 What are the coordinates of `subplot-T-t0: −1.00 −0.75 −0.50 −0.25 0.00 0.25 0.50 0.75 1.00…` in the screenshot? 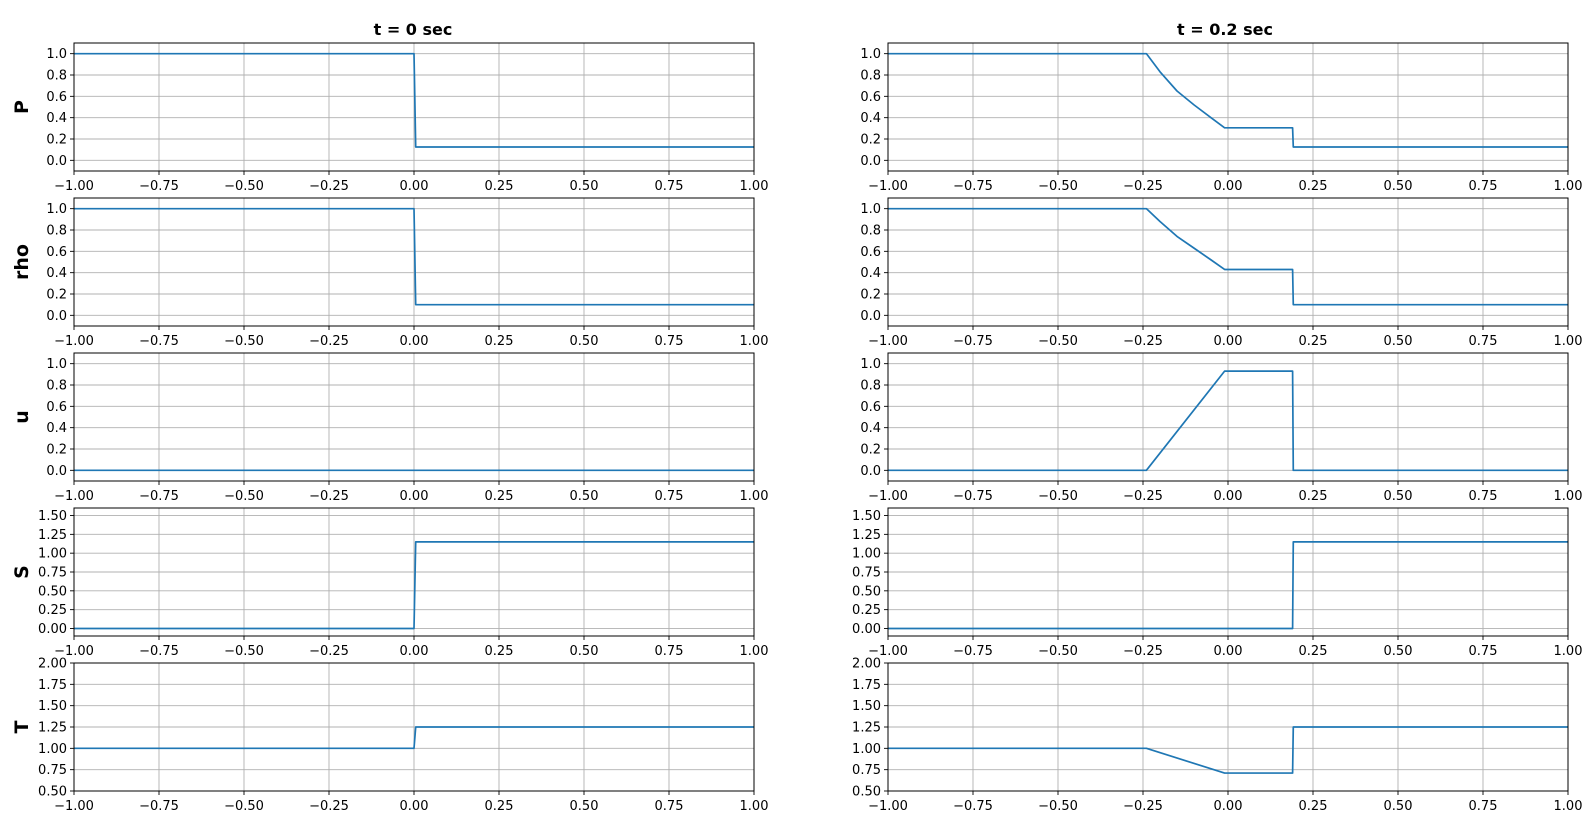 It's located at (389, 736).